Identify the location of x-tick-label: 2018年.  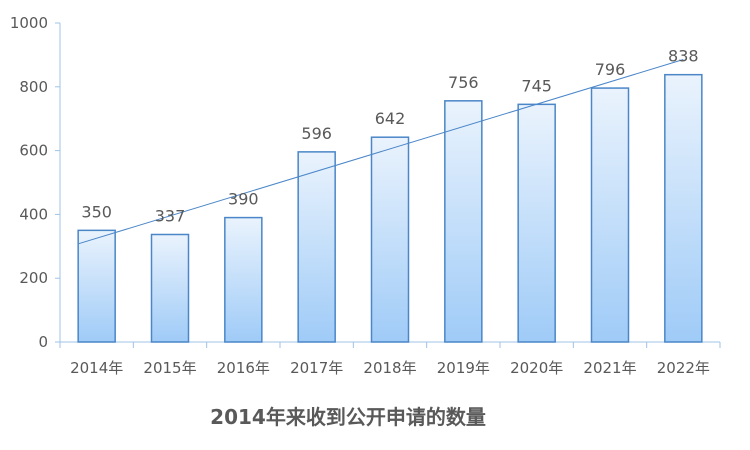
(389, 368).